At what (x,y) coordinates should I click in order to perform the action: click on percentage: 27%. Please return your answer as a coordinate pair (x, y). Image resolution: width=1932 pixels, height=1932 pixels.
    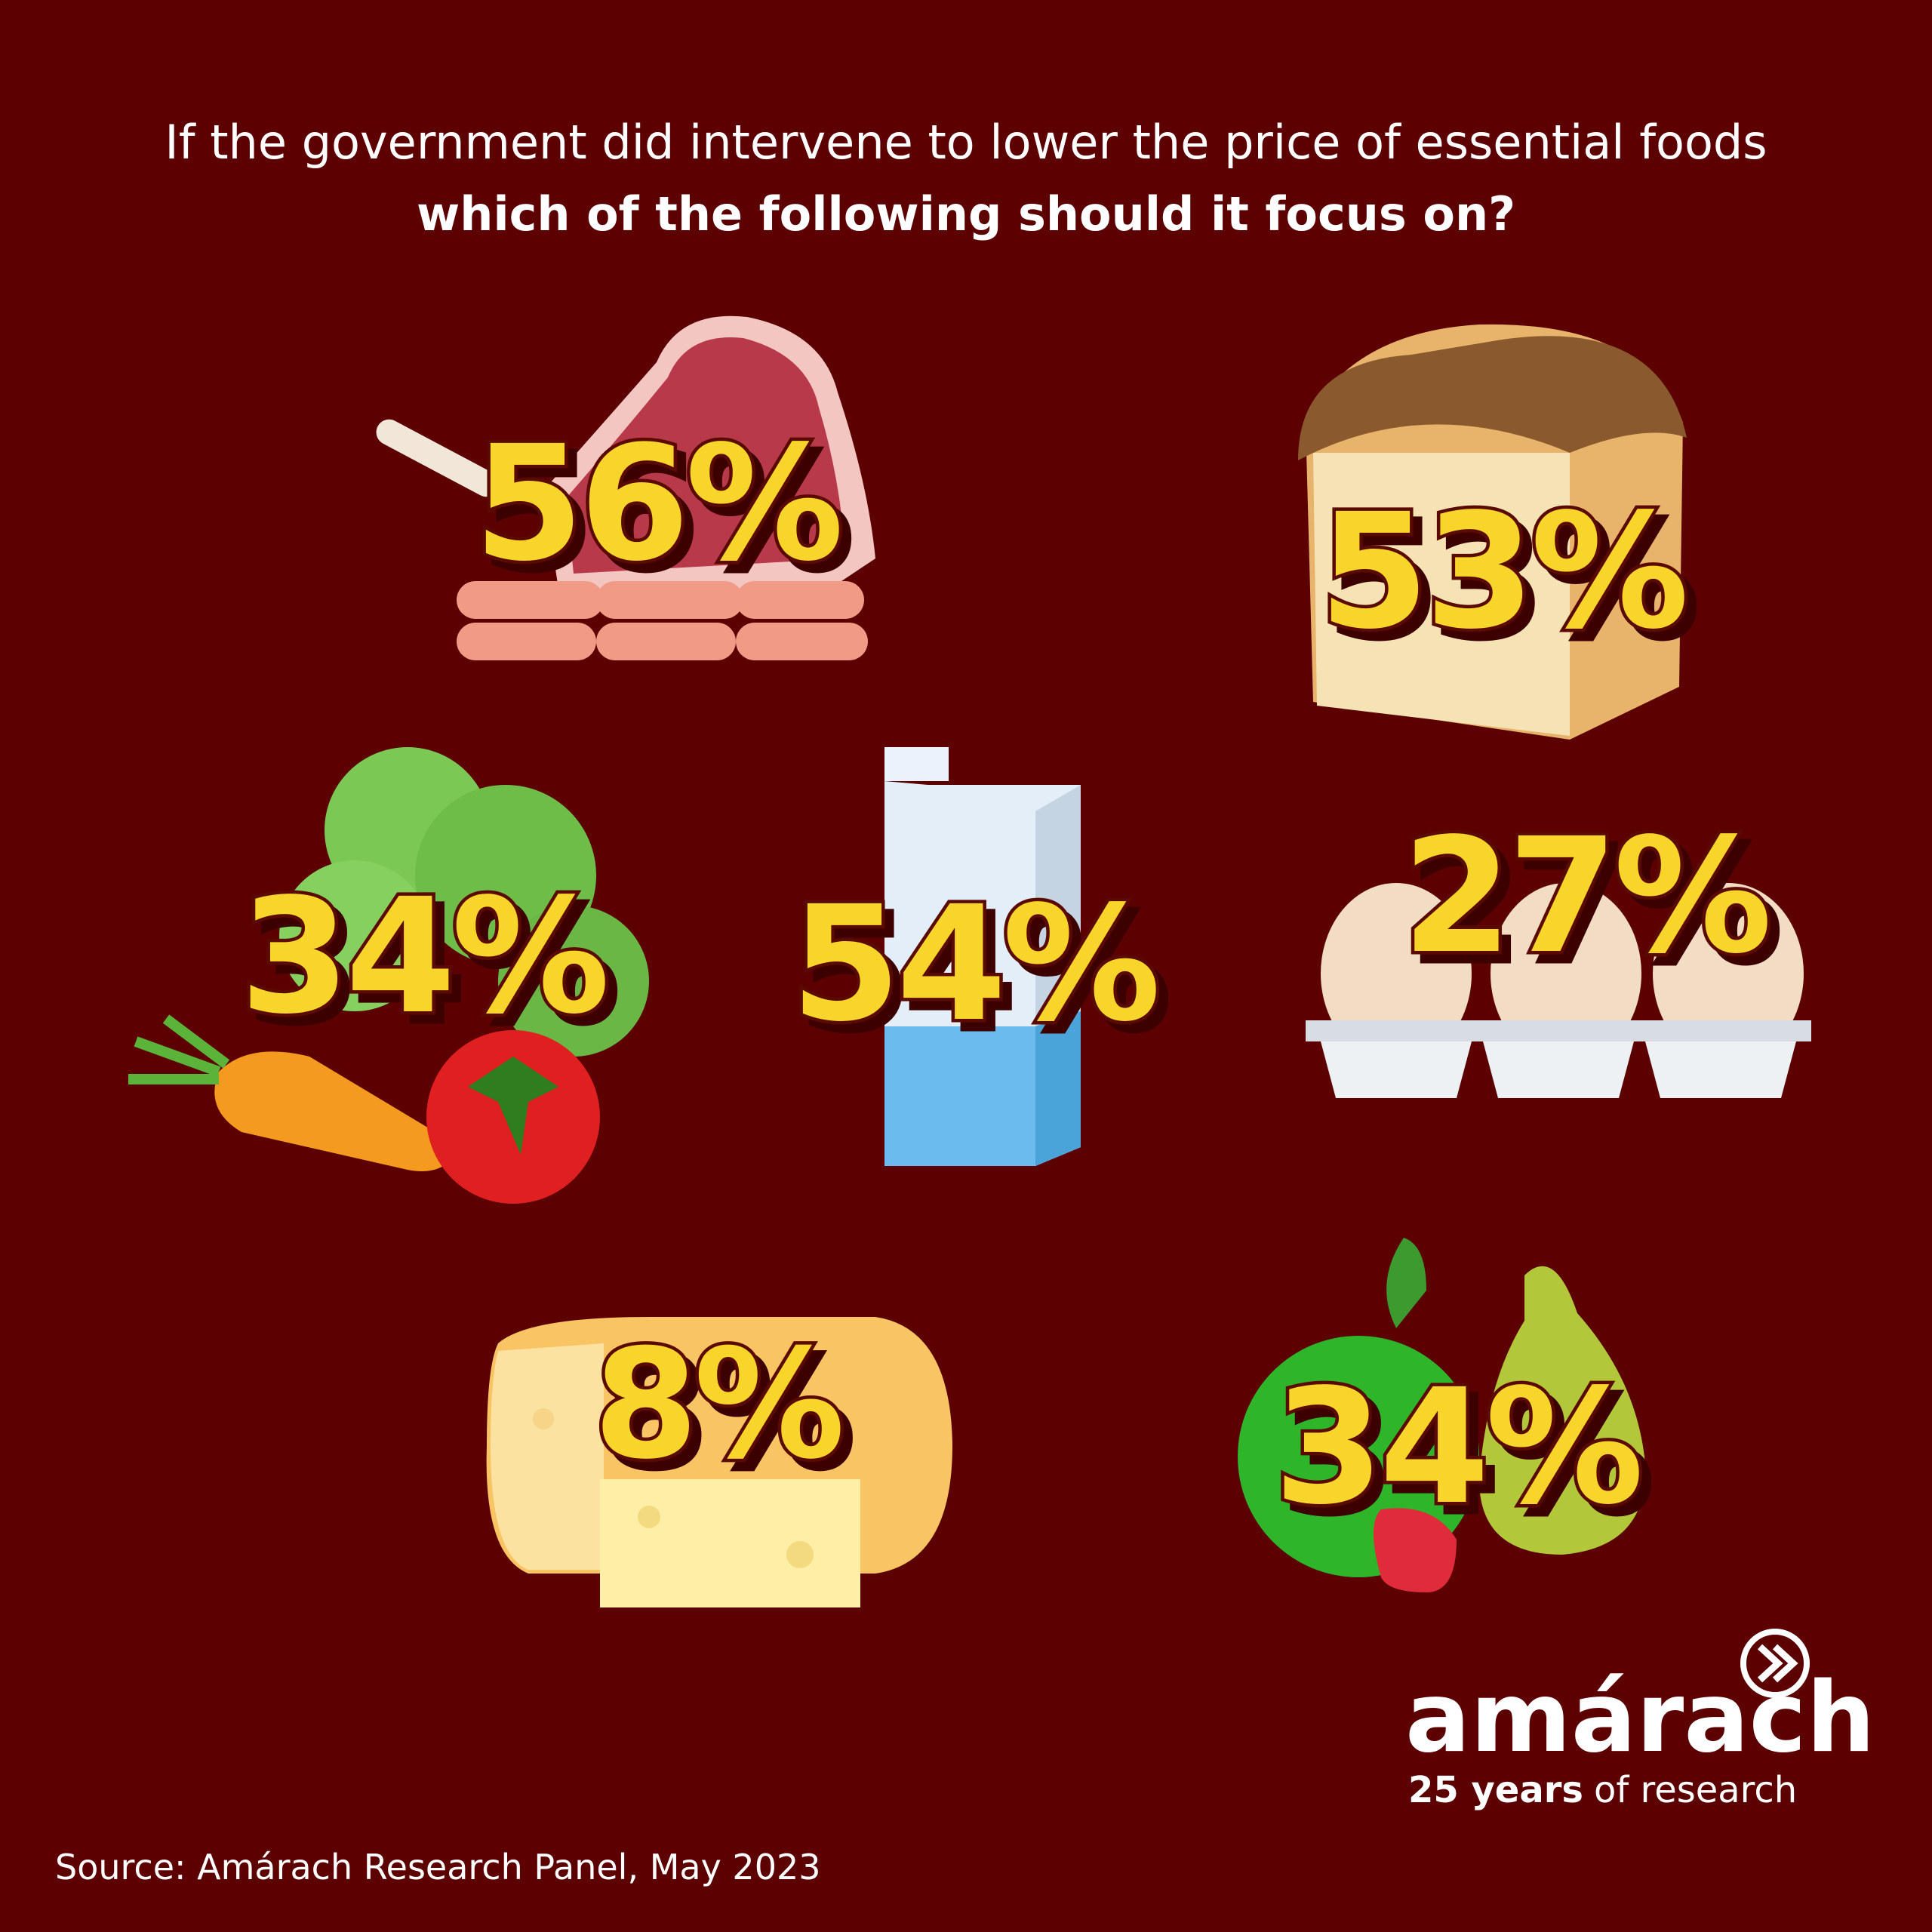
    Looking at the image, I should click on (1585, 896).